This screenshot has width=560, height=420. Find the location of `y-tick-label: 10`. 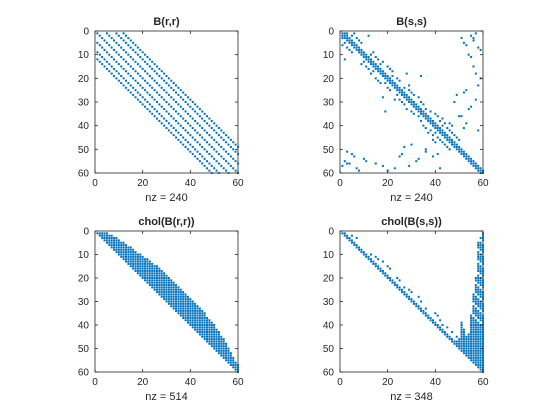

y-tick-label: 10 is located at coordinates (84, 255).